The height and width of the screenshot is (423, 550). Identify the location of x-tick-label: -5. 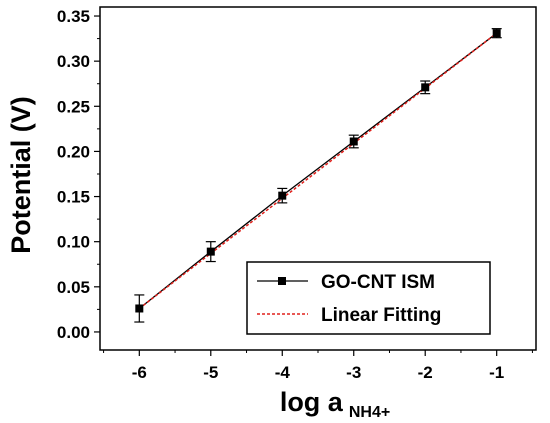
(210, 372).